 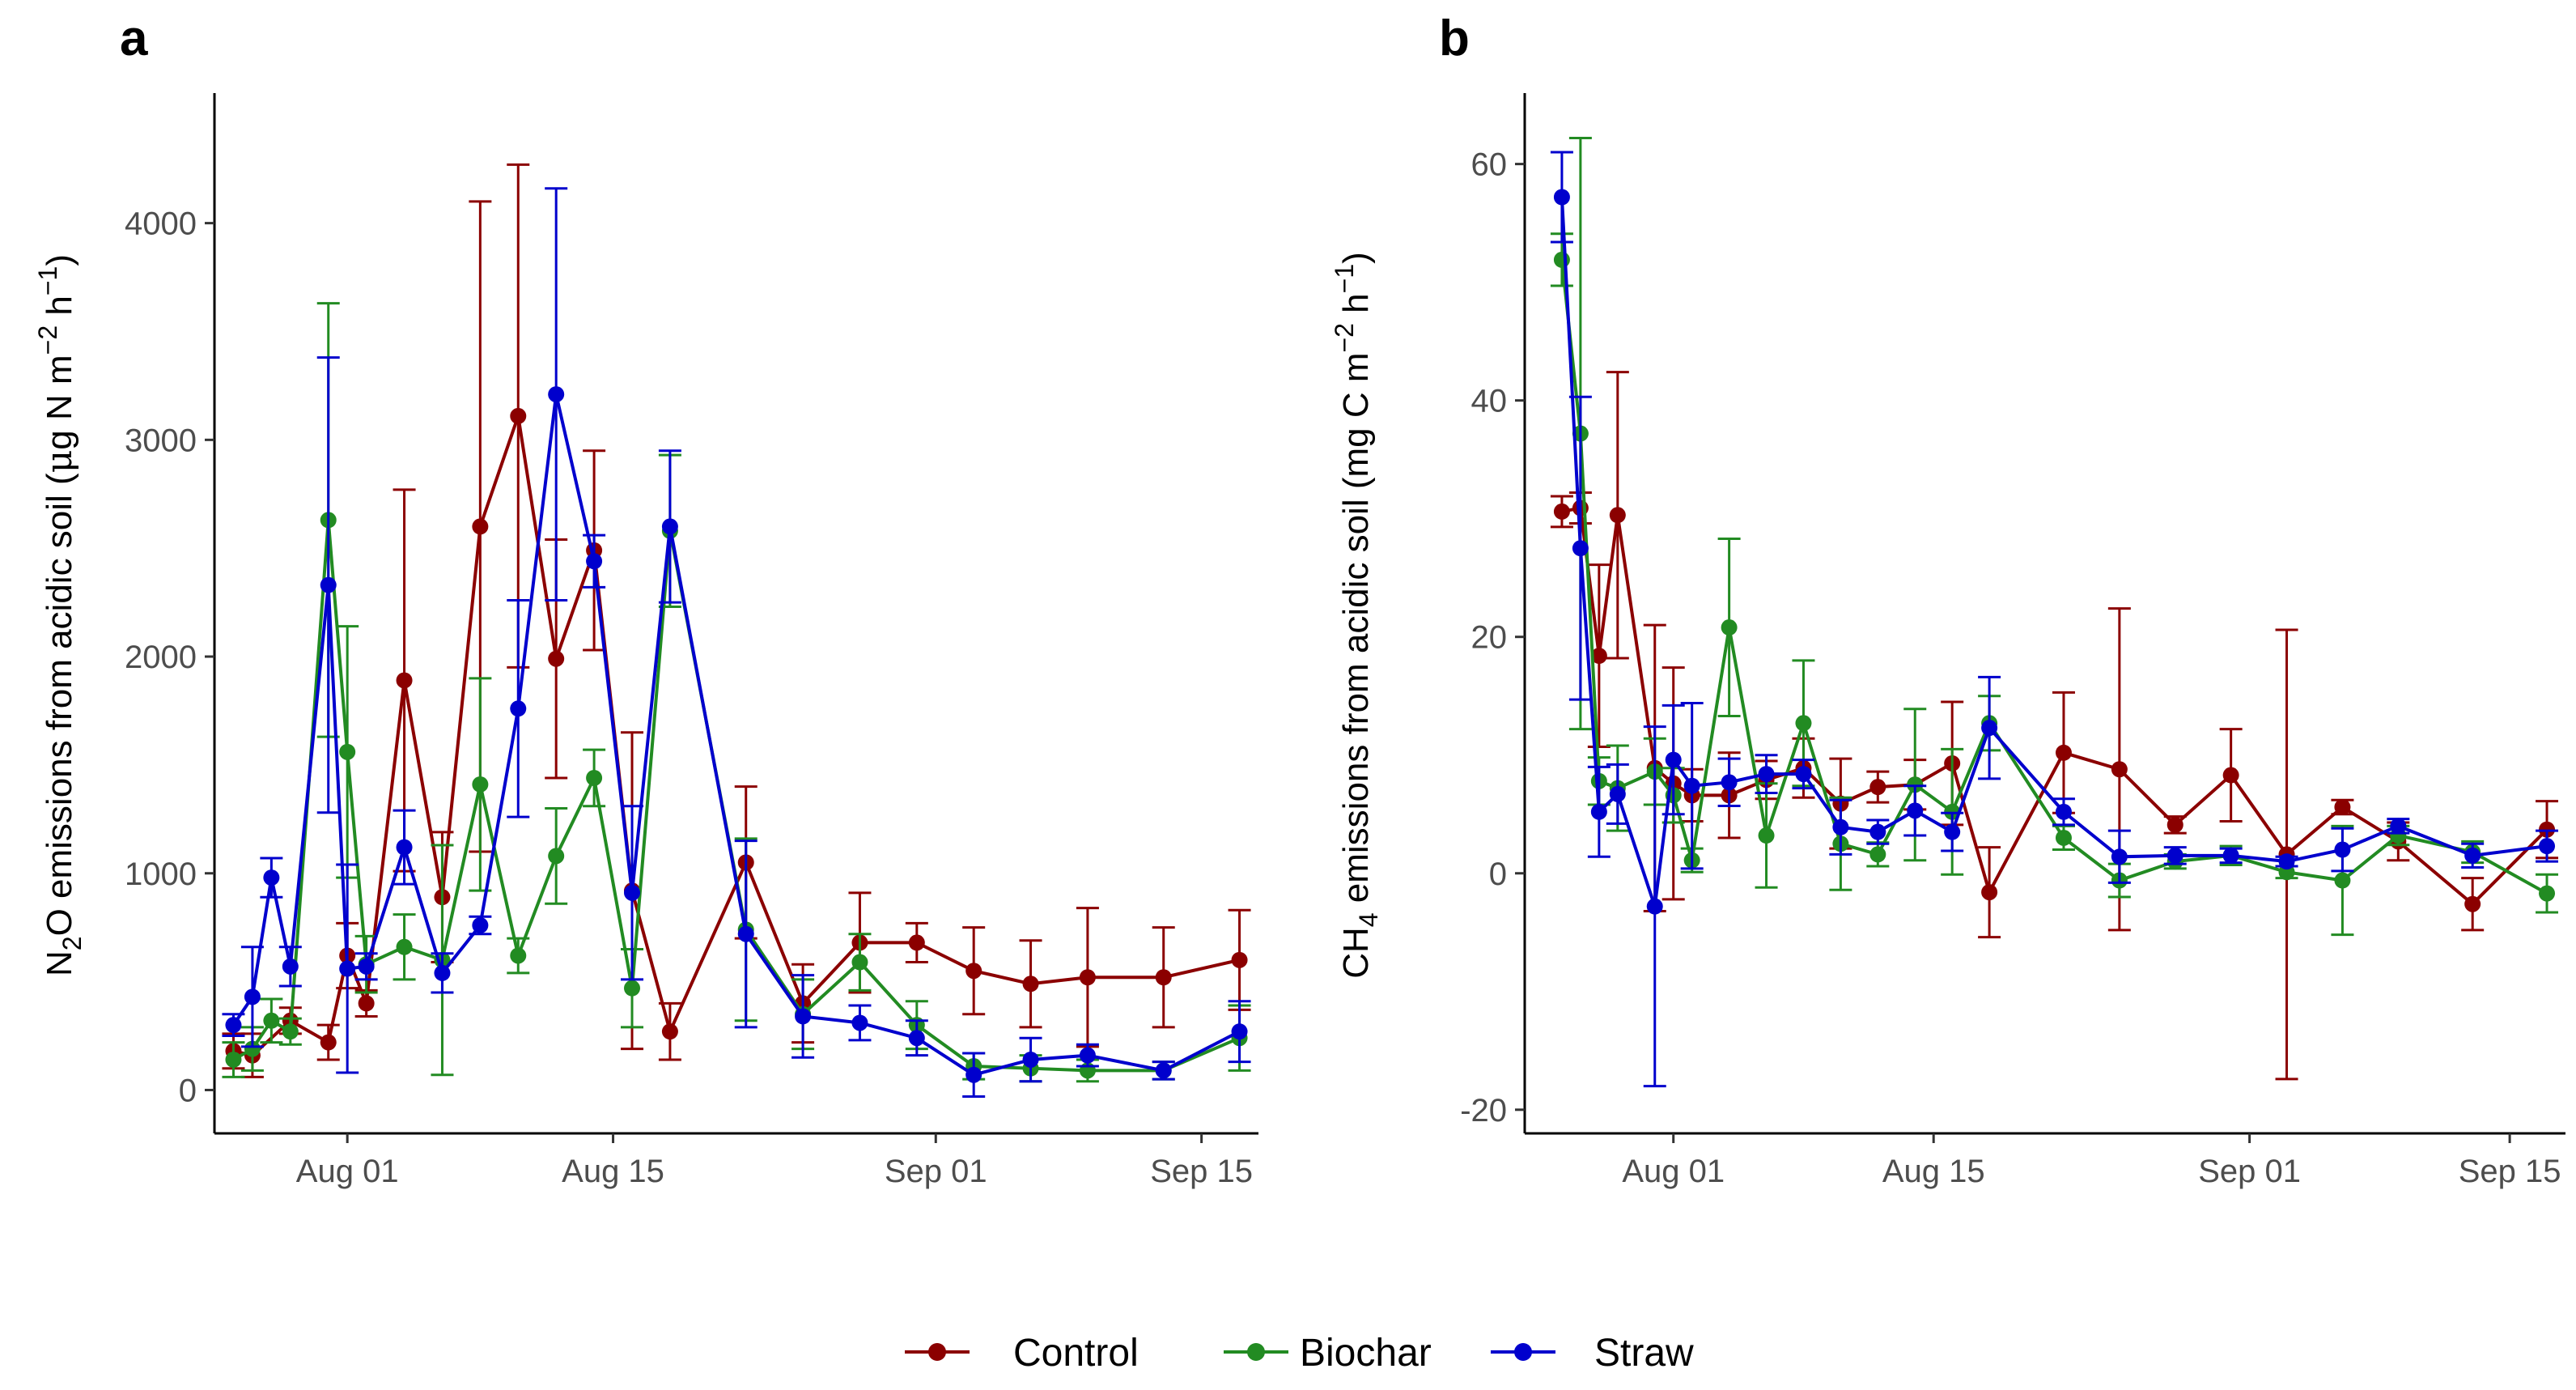 I want to click on panel-a-ylabel-part-2: O emissions from acidic soil (, so click(x=59, y=704).